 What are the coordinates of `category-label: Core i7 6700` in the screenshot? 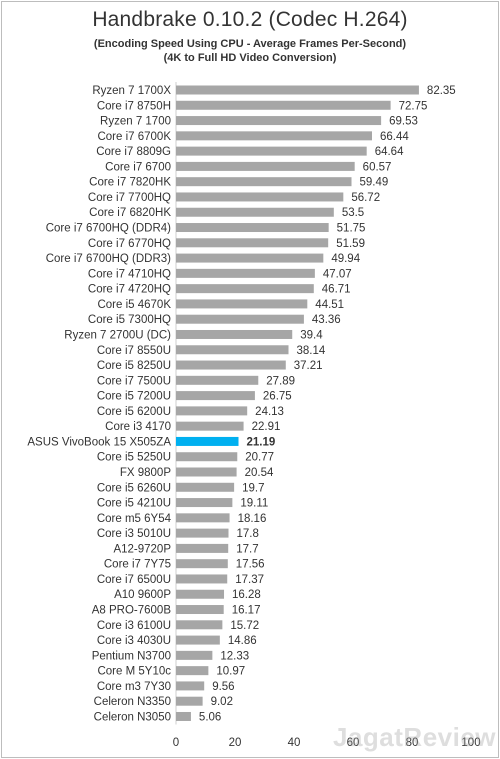 It's located at (138, 167).